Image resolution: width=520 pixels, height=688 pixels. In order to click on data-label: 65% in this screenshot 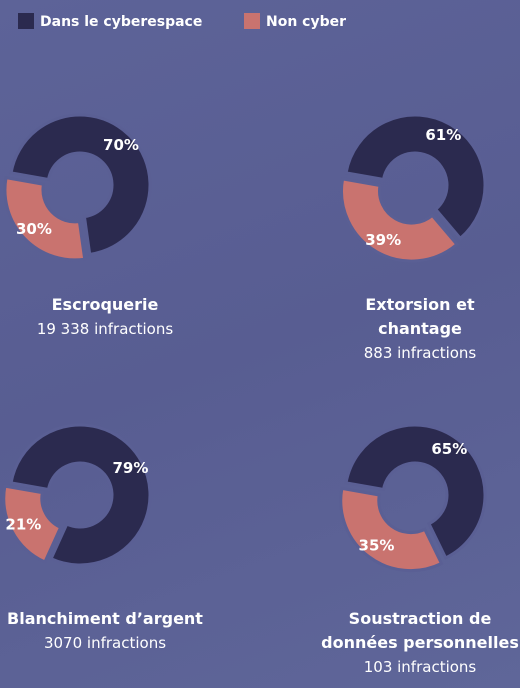, I will do `click(449, 449)`.